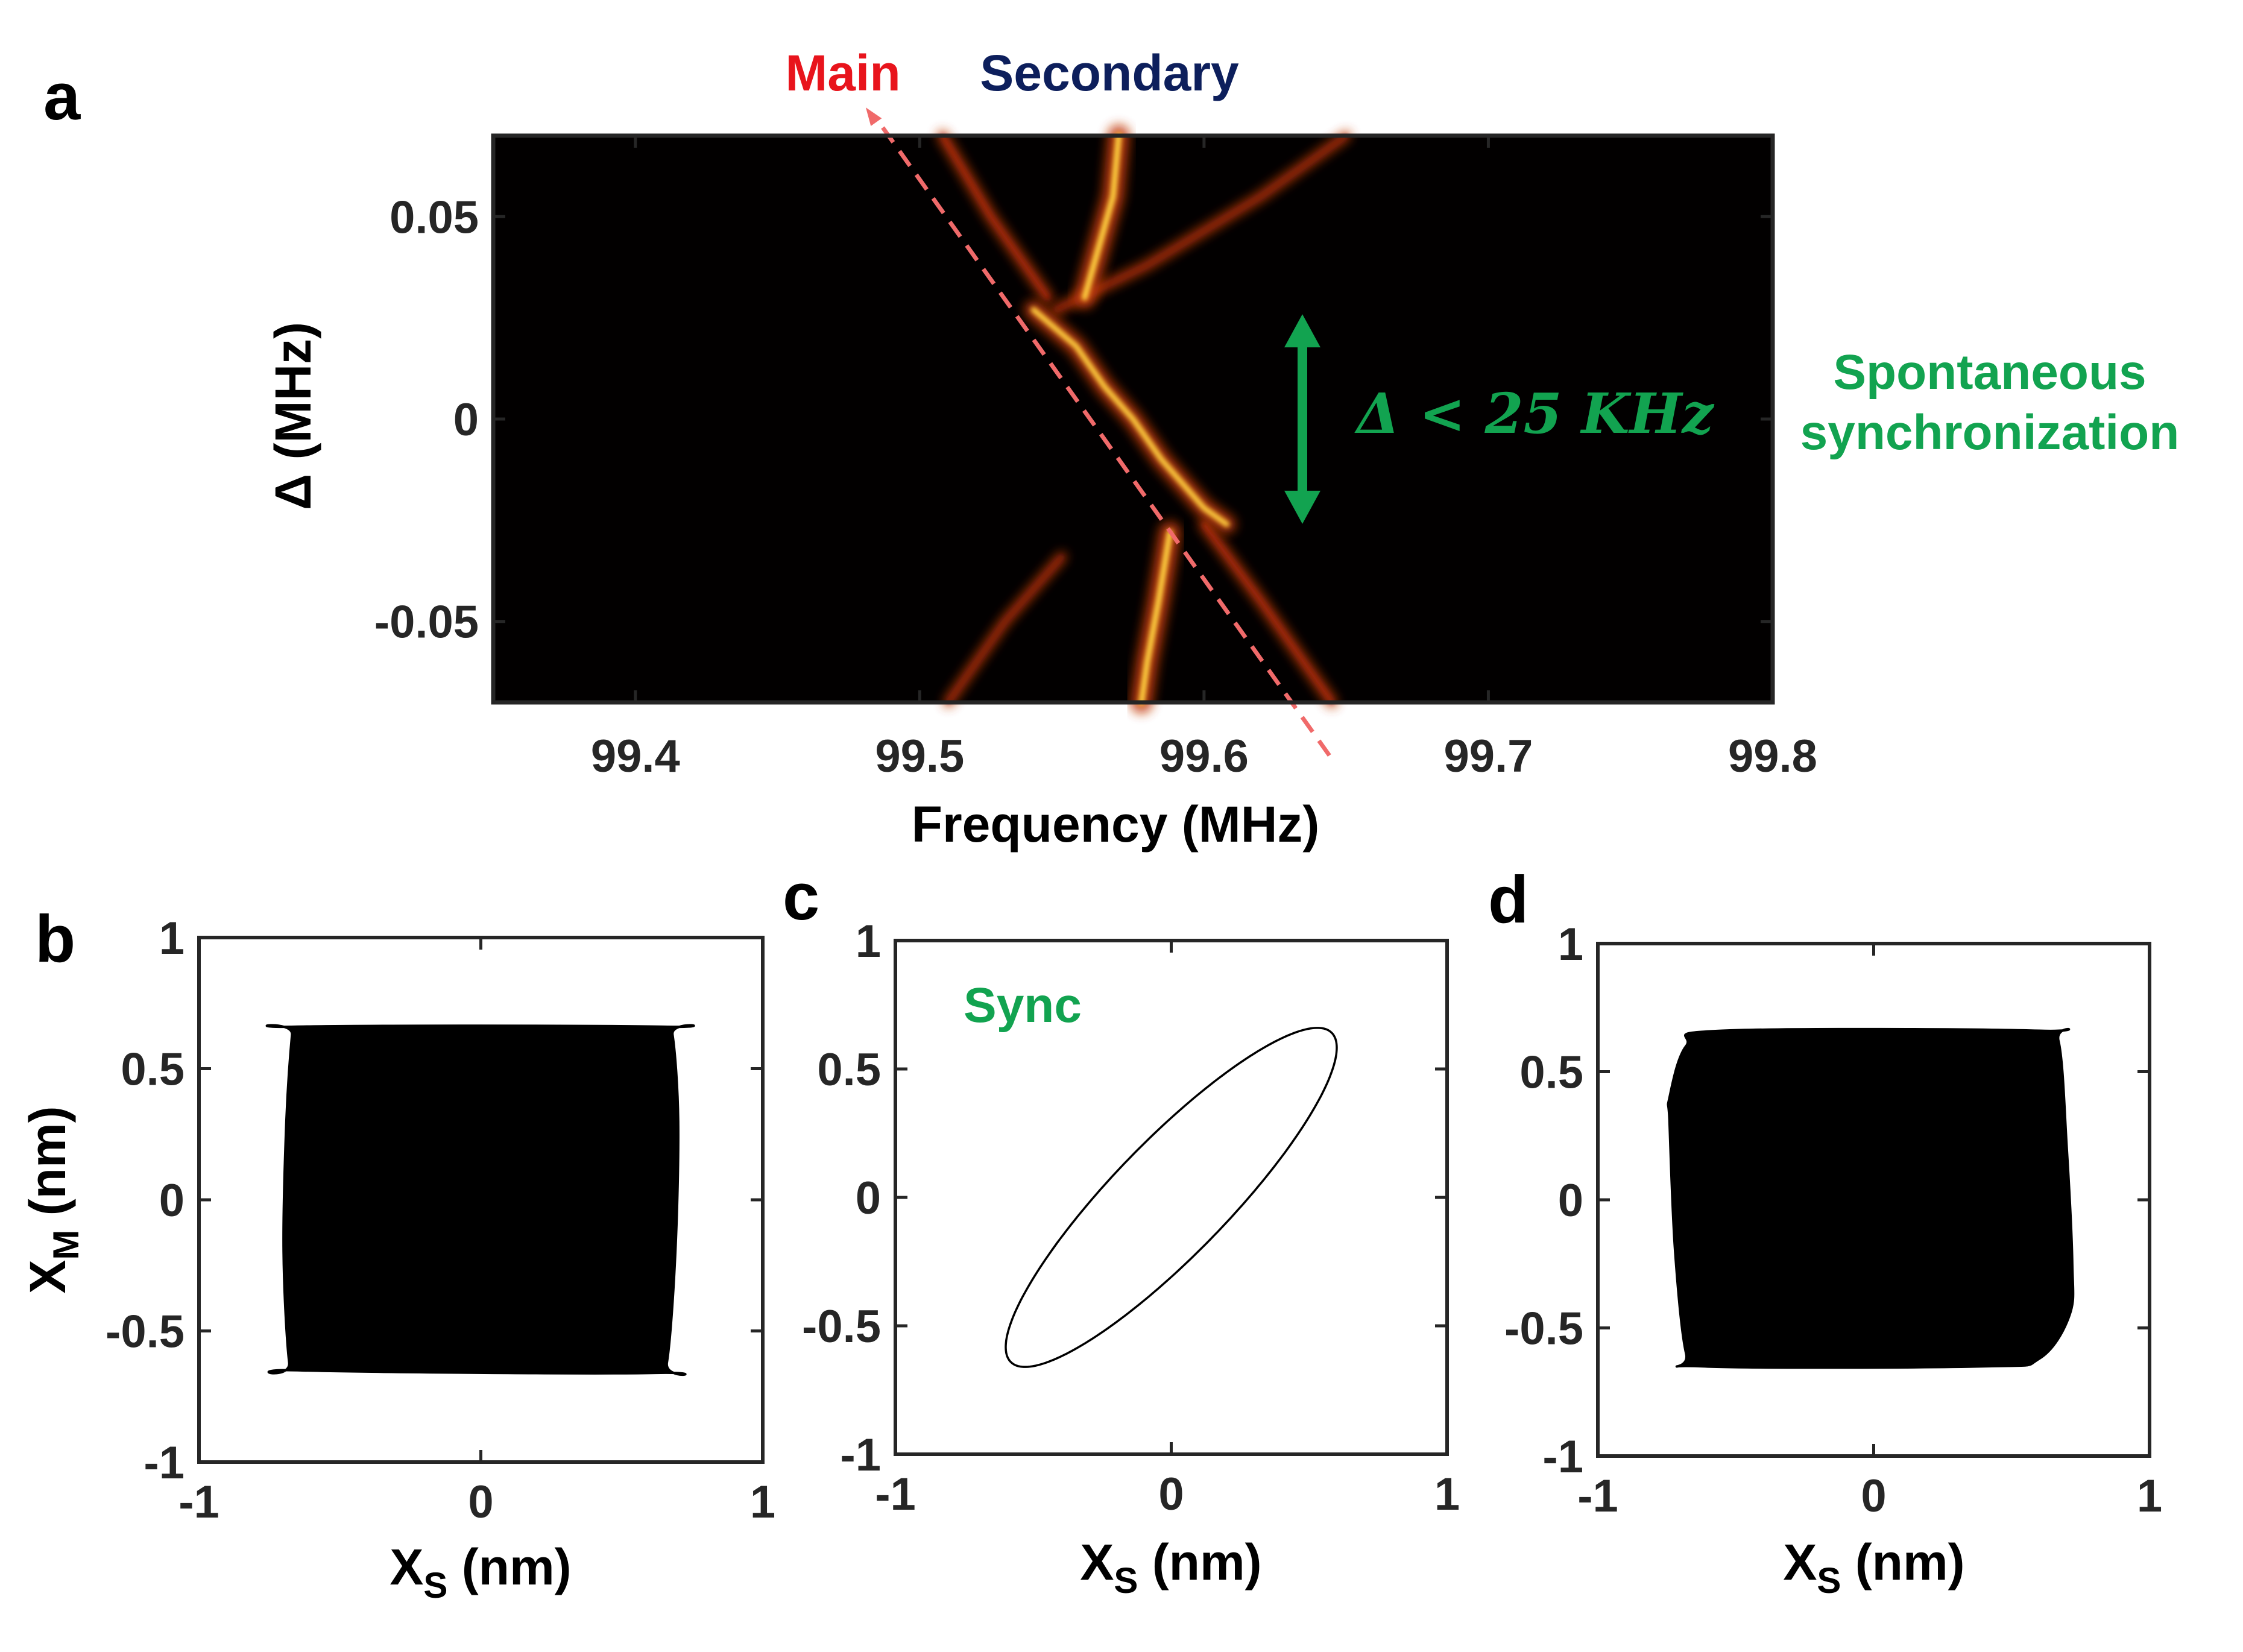 The height and width of the screenshot is (1652, 2243). What do you see at coordinates (434, 217) in the screenshot?
I see `a-ytick-label-0: 0.05` at bounding box center [434, 217].